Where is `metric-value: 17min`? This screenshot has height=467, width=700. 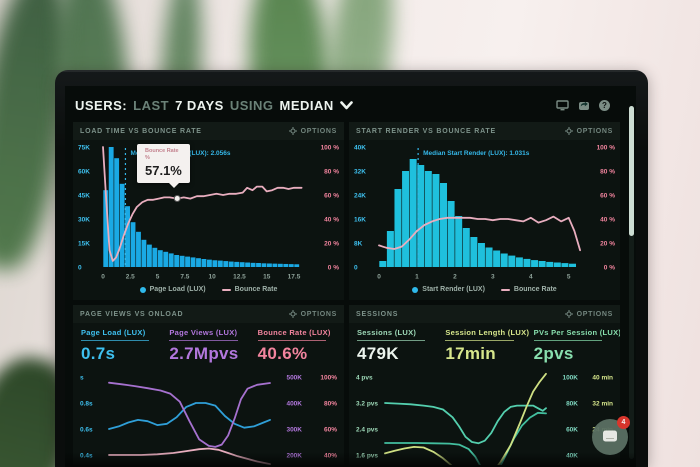 metric-value: 17min is located at coordinates (470, 353).